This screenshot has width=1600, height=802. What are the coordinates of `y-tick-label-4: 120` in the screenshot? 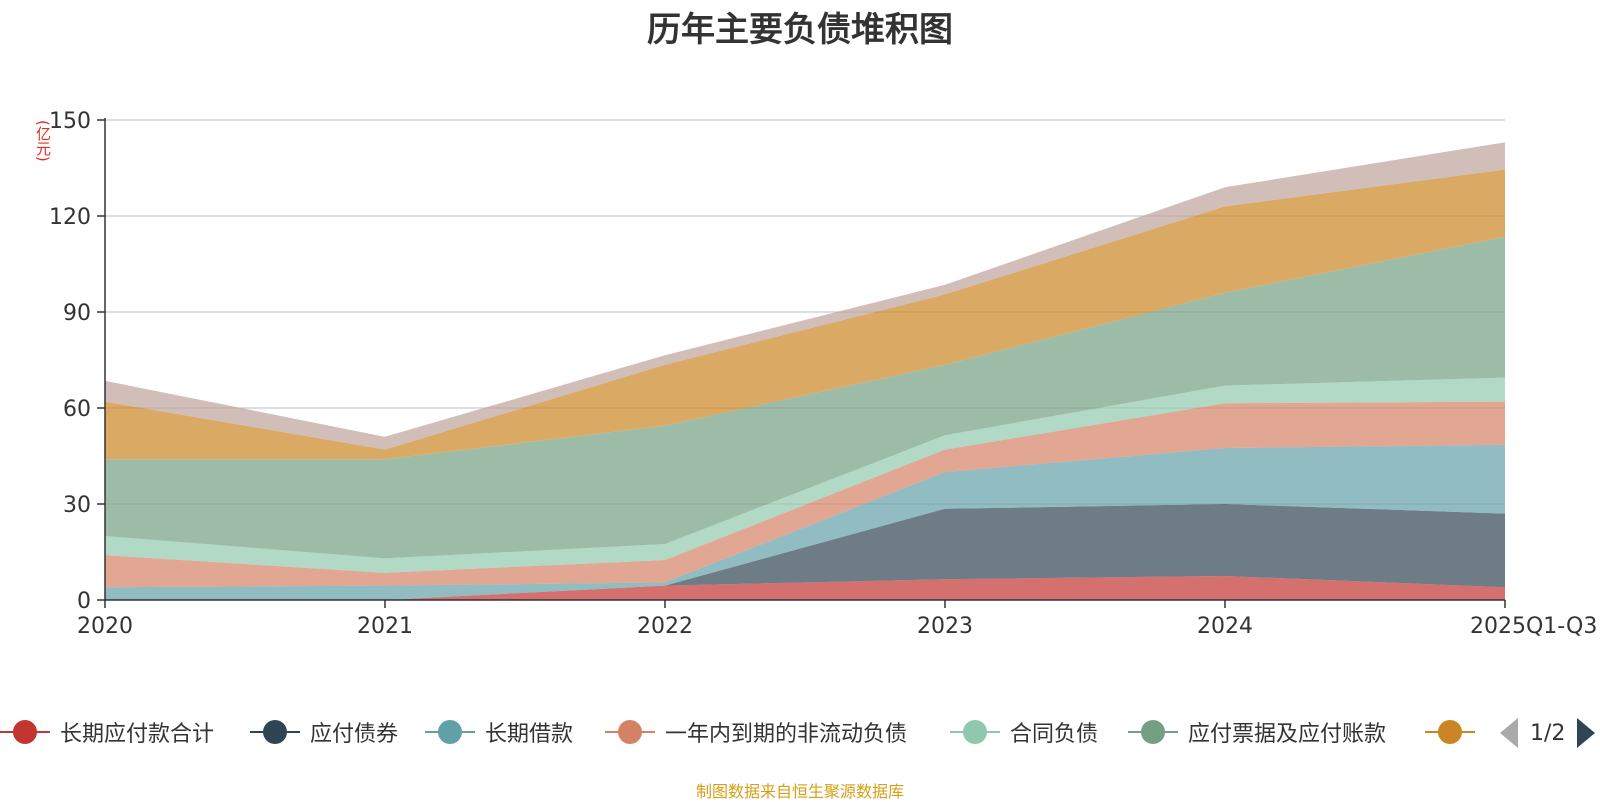 It's located at (70, 217).